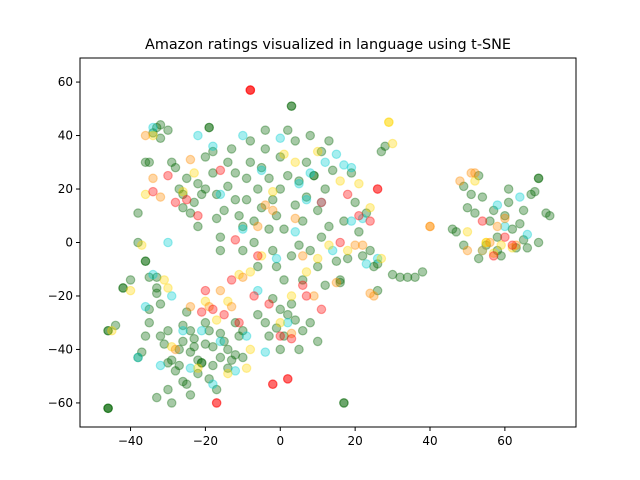  I want to click on y-tick-label: −60, so click(60, 403).